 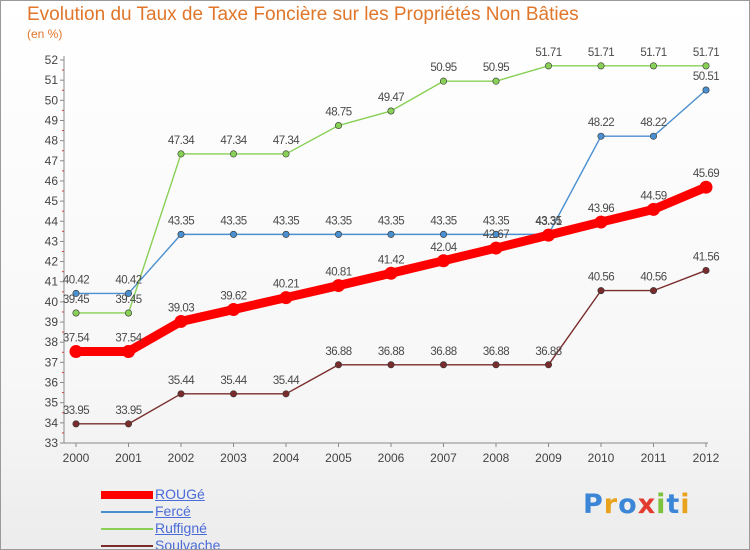 What do you see at coordinates (338, 113) in the screenshot?
I see `data-label: 48.75` at bounding box center [338, 113].